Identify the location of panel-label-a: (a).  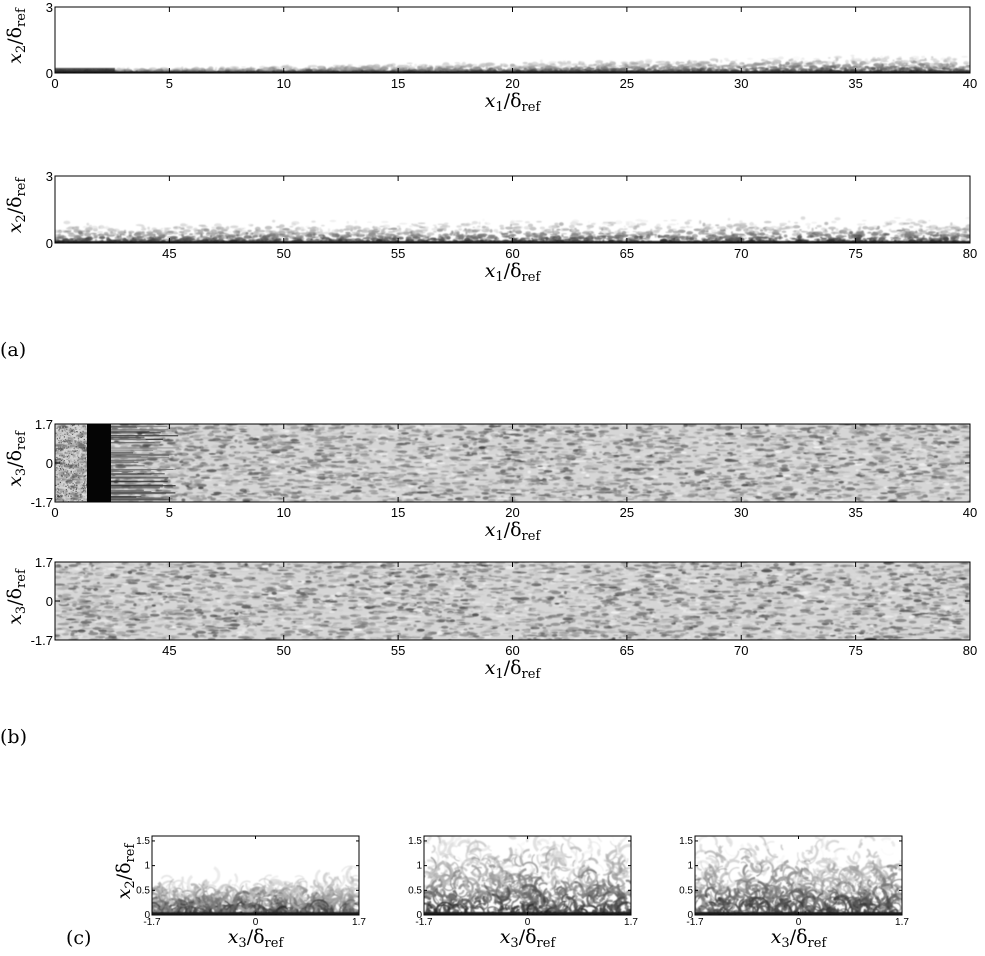
(13, 350).